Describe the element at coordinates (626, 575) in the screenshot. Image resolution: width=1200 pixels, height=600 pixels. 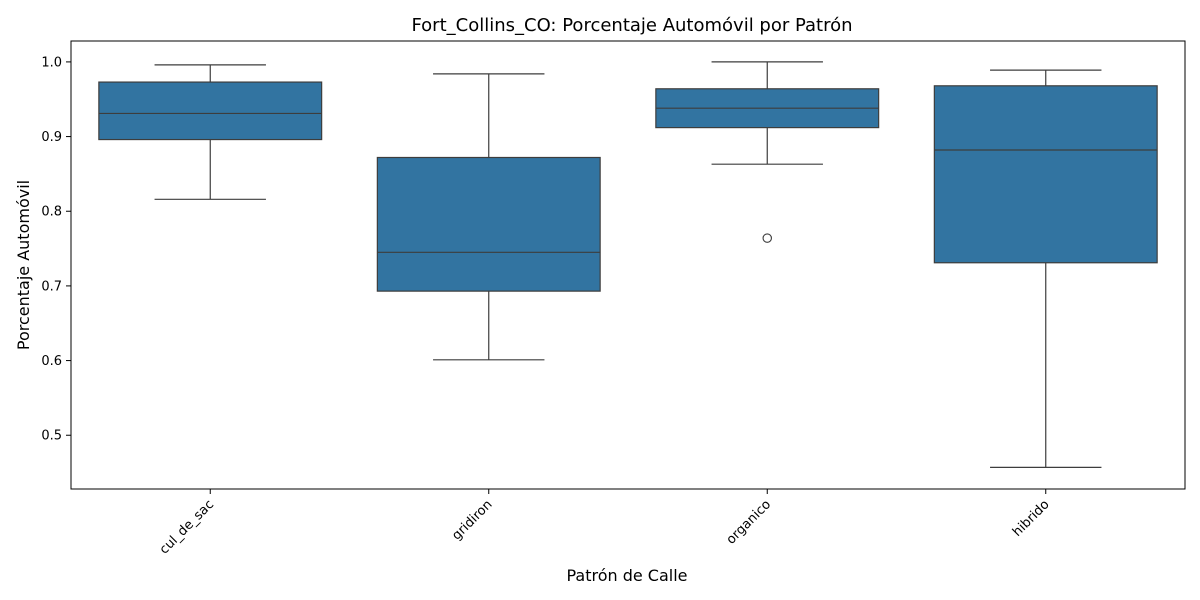
I see `x-axis-label: Patrón de Calle` at that location.